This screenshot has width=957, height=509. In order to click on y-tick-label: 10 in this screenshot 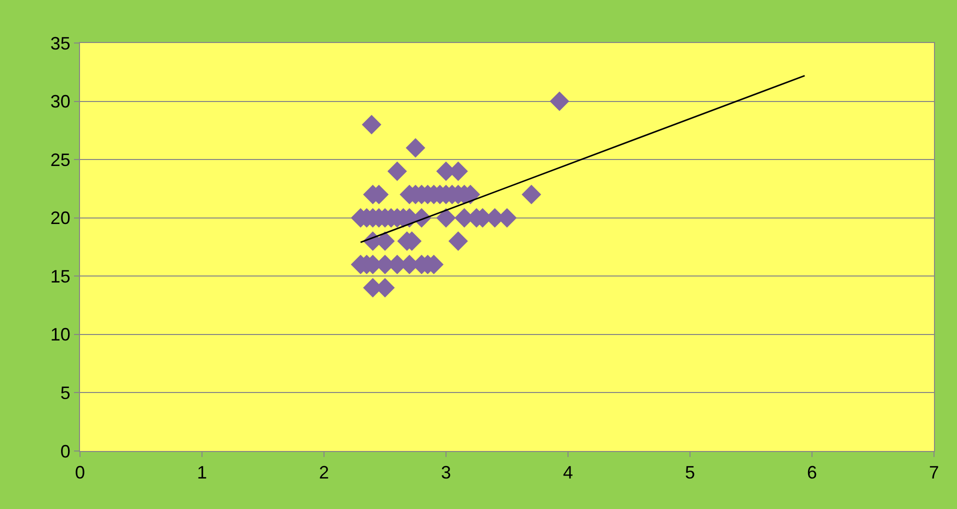, I will do `click(60, 334)`.